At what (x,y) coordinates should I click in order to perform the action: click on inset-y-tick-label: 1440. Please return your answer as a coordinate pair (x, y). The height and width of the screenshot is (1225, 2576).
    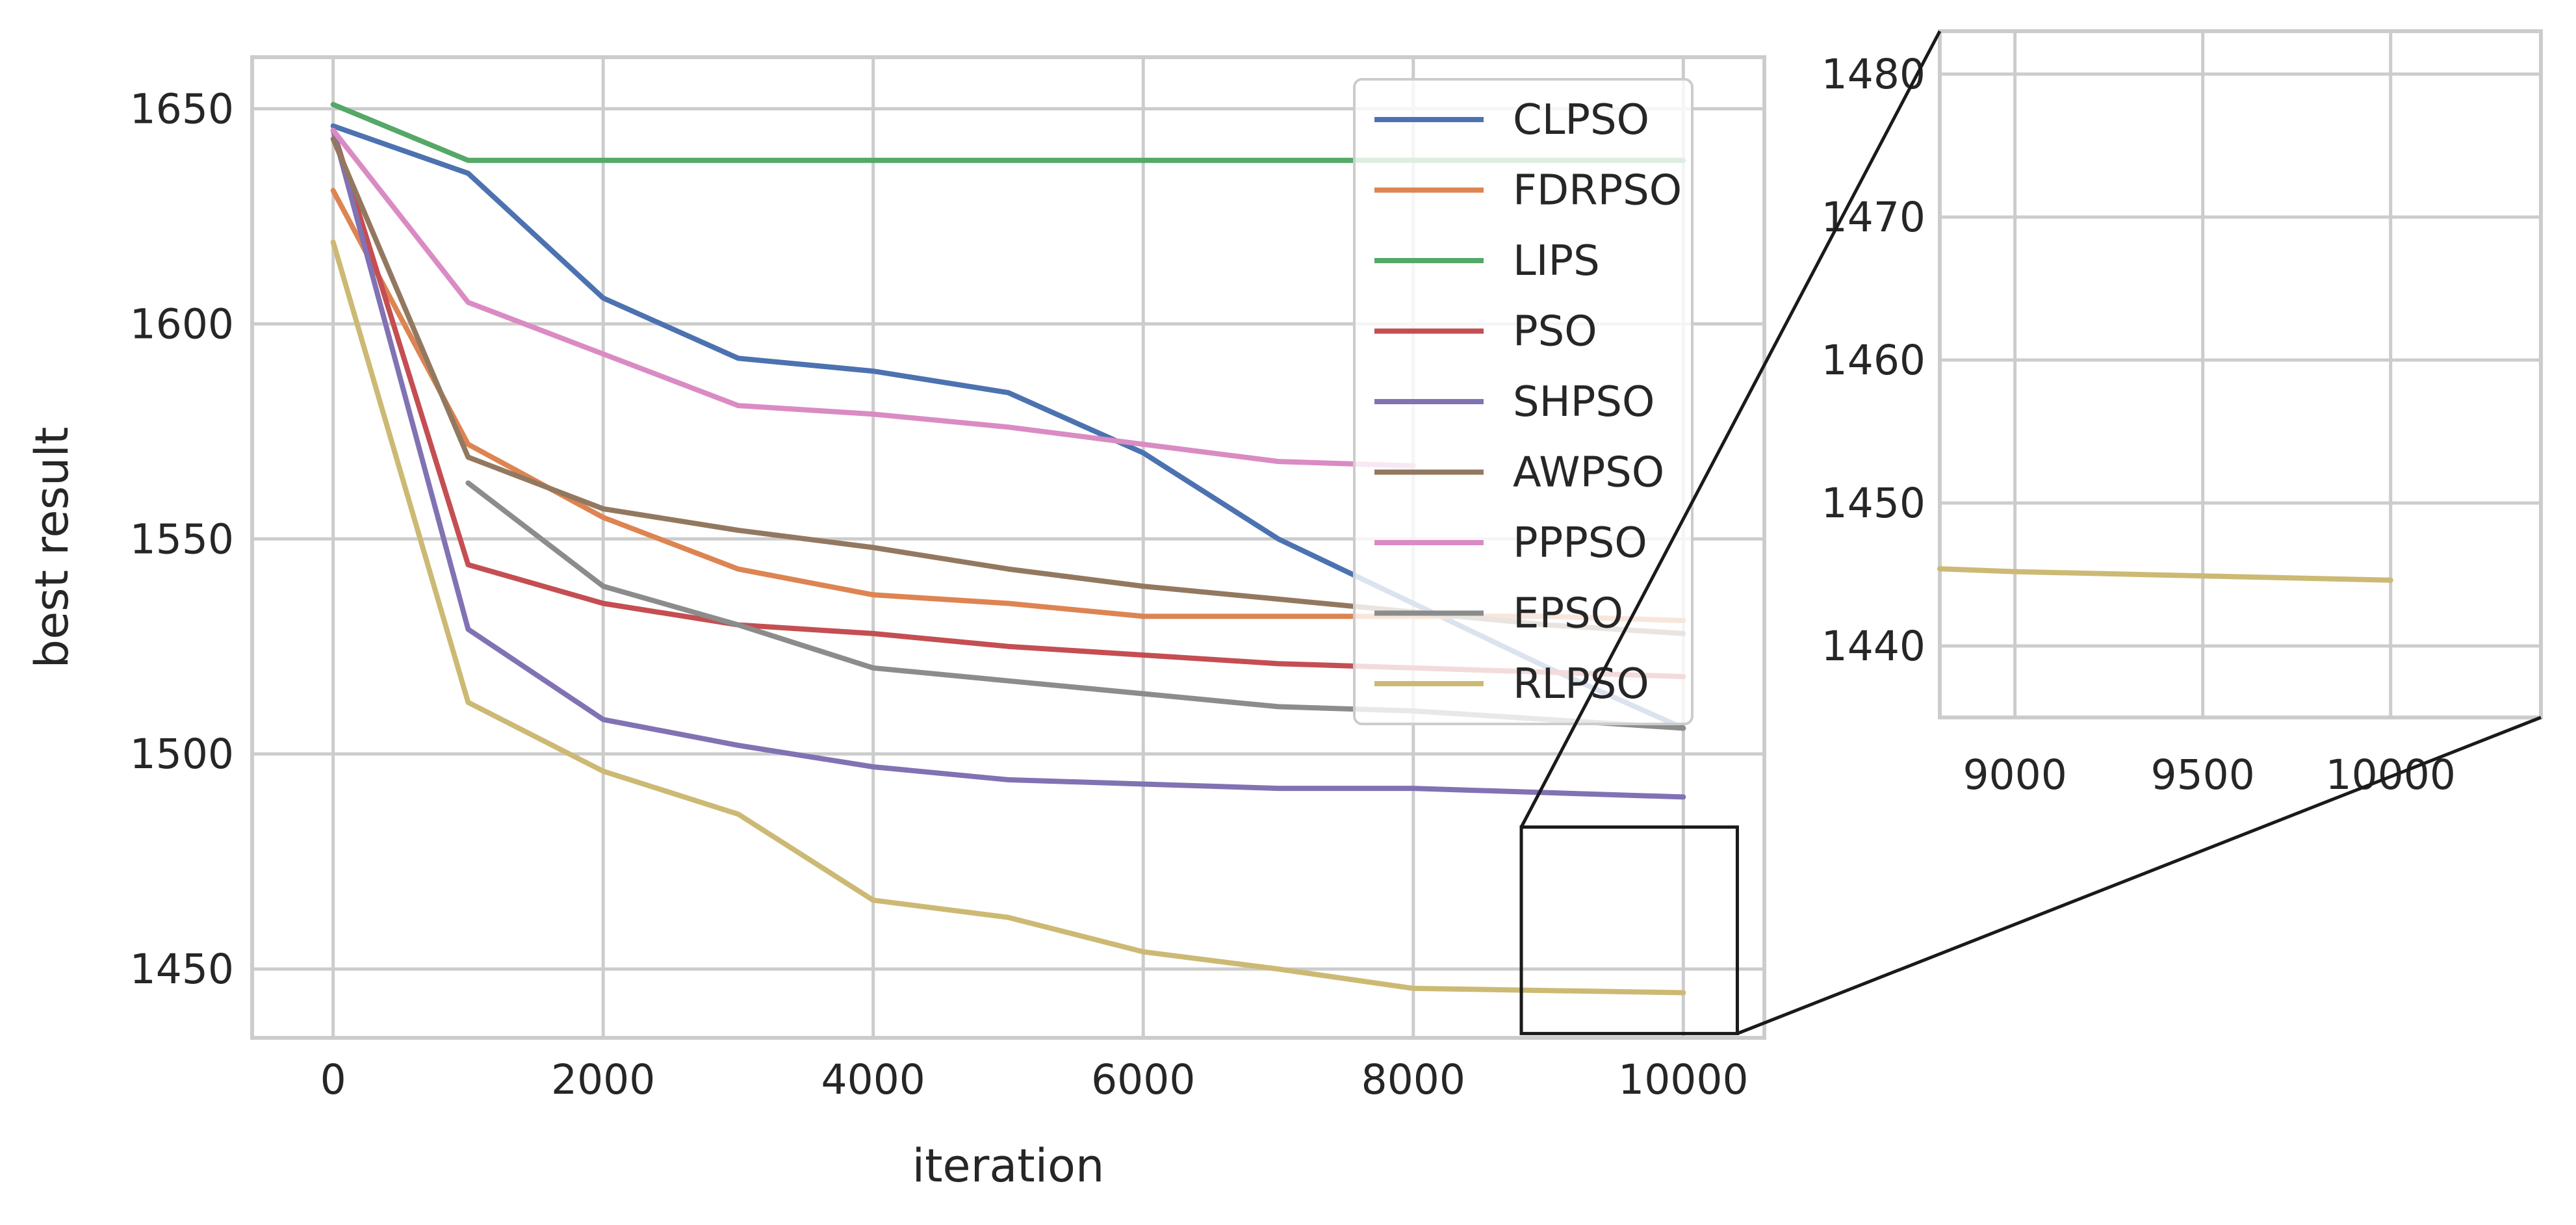
    Looking at the image, I should click on (1874, 646).